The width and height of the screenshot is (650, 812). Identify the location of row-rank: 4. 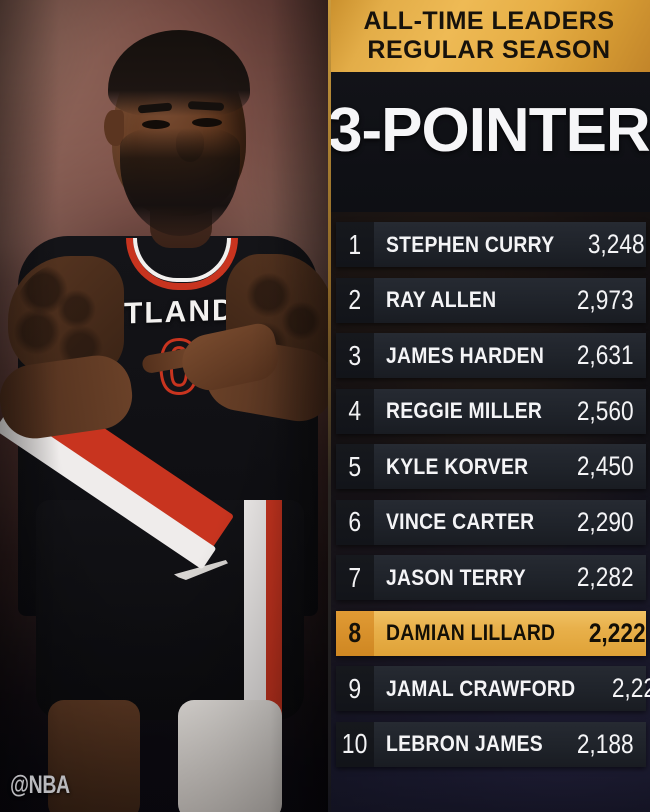
(355, 411).